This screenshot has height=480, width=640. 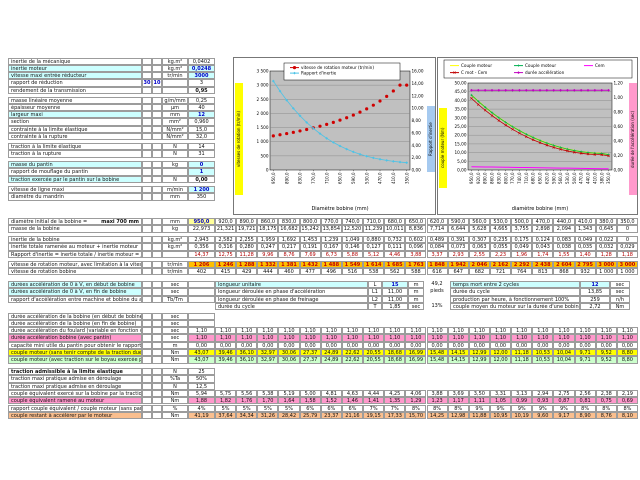 I want to click on data-cell: 1 488, so click(x=331, y=264).